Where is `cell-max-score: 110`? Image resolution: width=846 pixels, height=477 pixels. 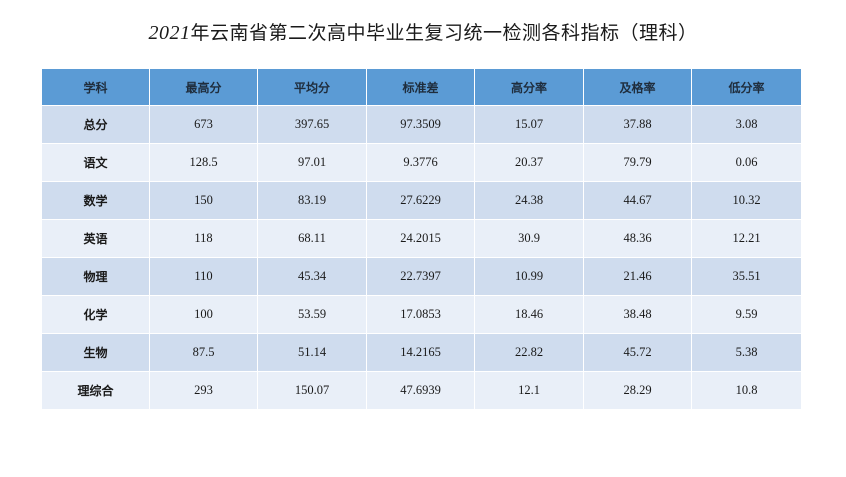 cell-max-score: 110 is located at coordinates (204, 277).